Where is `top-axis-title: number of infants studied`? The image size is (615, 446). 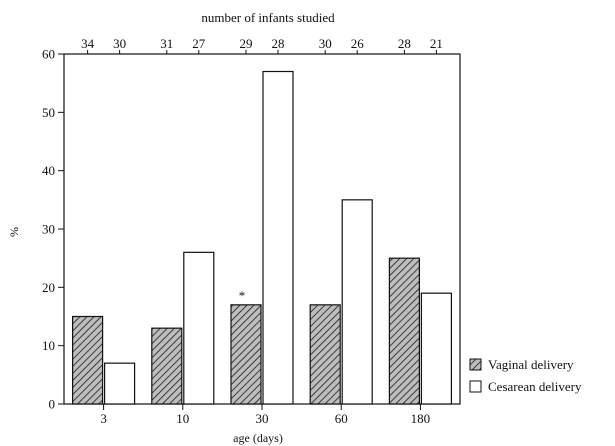
top-axis-title: number of infants studied is located at coordinates (268, 17).